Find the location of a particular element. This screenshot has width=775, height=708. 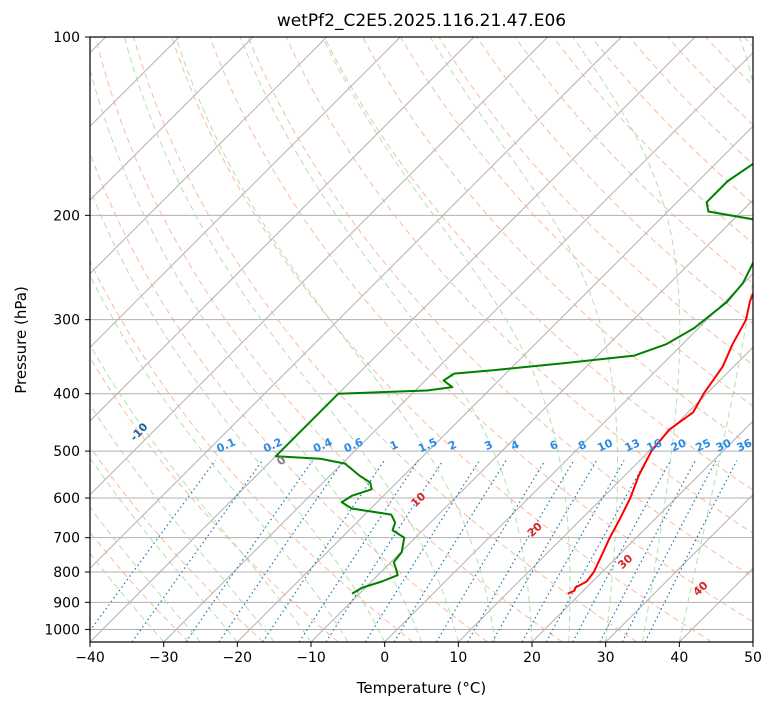

y-axis-label: Pressure (hPa) is located at coordinates (21, 340).